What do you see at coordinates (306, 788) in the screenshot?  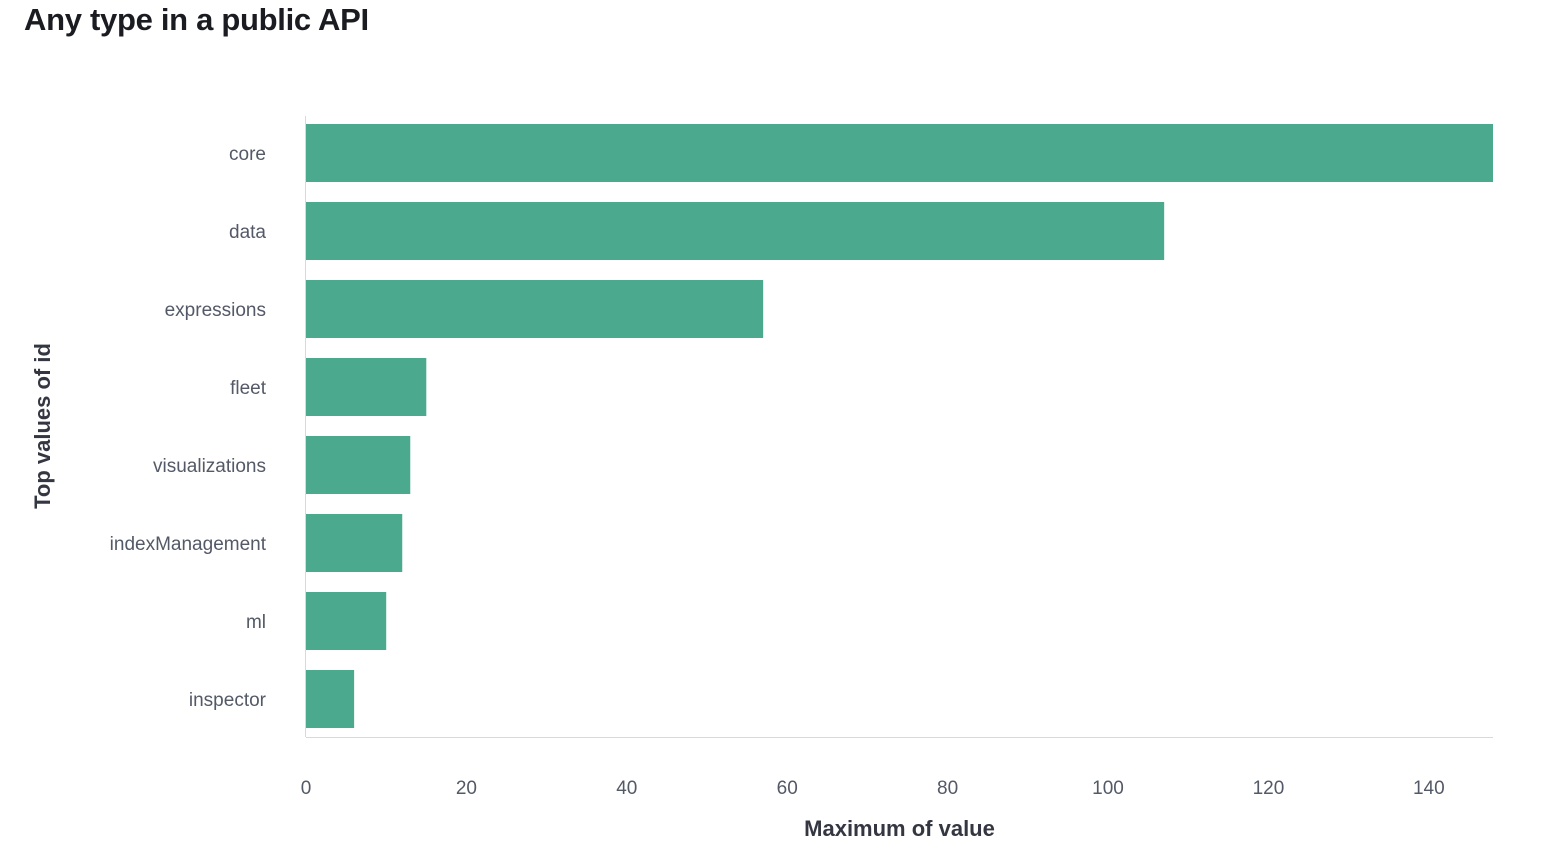 I see `x-tick-label: 0` at bounding box center [306, 788].